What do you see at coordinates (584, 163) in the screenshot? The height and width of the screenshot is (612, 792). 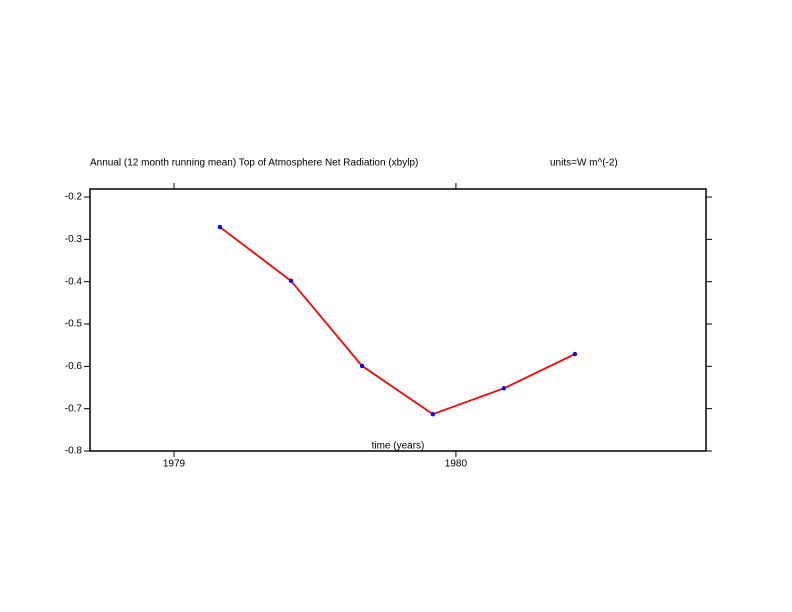 I see `units-label: units=W m^(-2)` at bounding box center [584, 163].